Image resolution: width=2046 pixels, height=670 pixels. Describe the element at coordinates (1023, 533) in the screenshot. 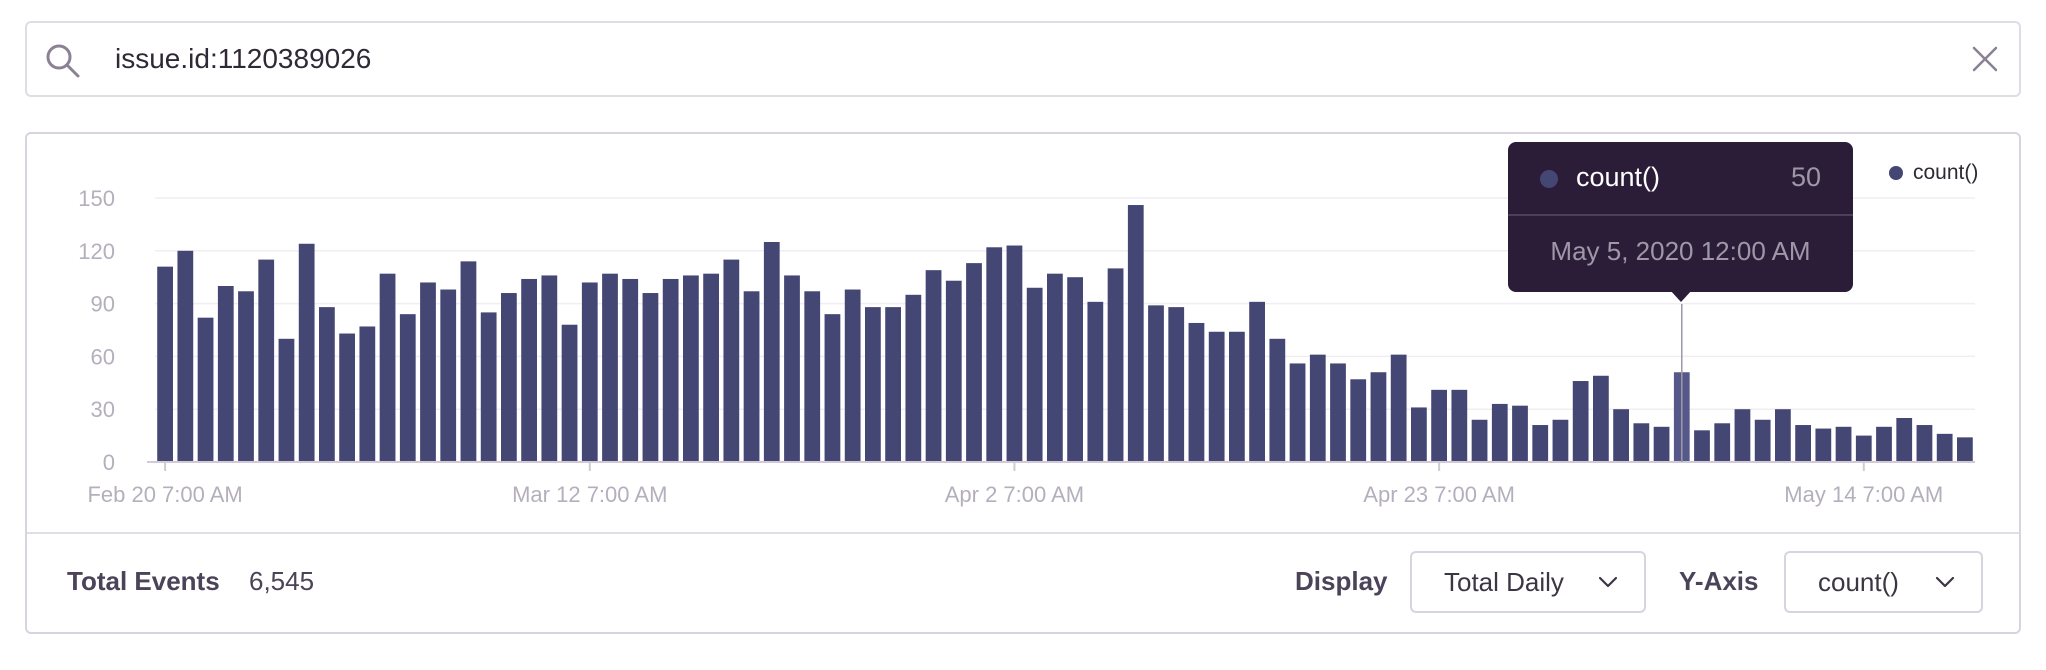

I see `divider` at that location.